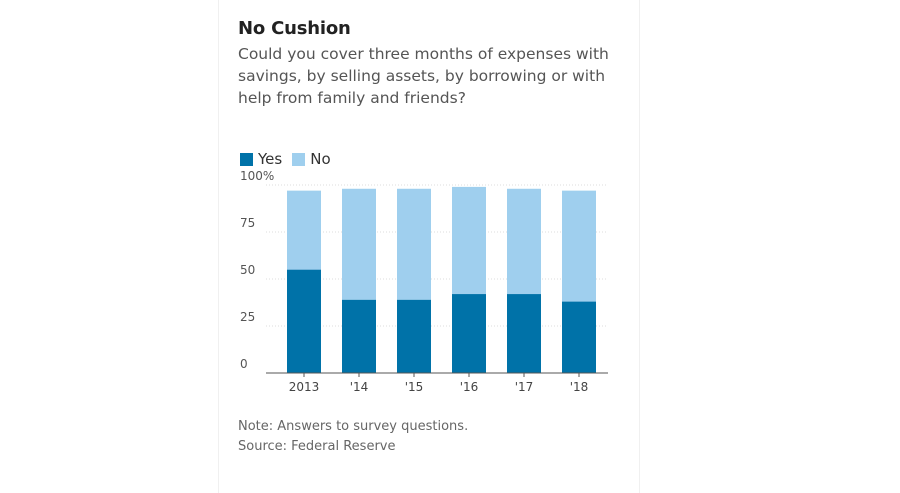  Describe the element at coordinates (469, 387) in the screenshot. I see `x-tick-label: '16` at that location.